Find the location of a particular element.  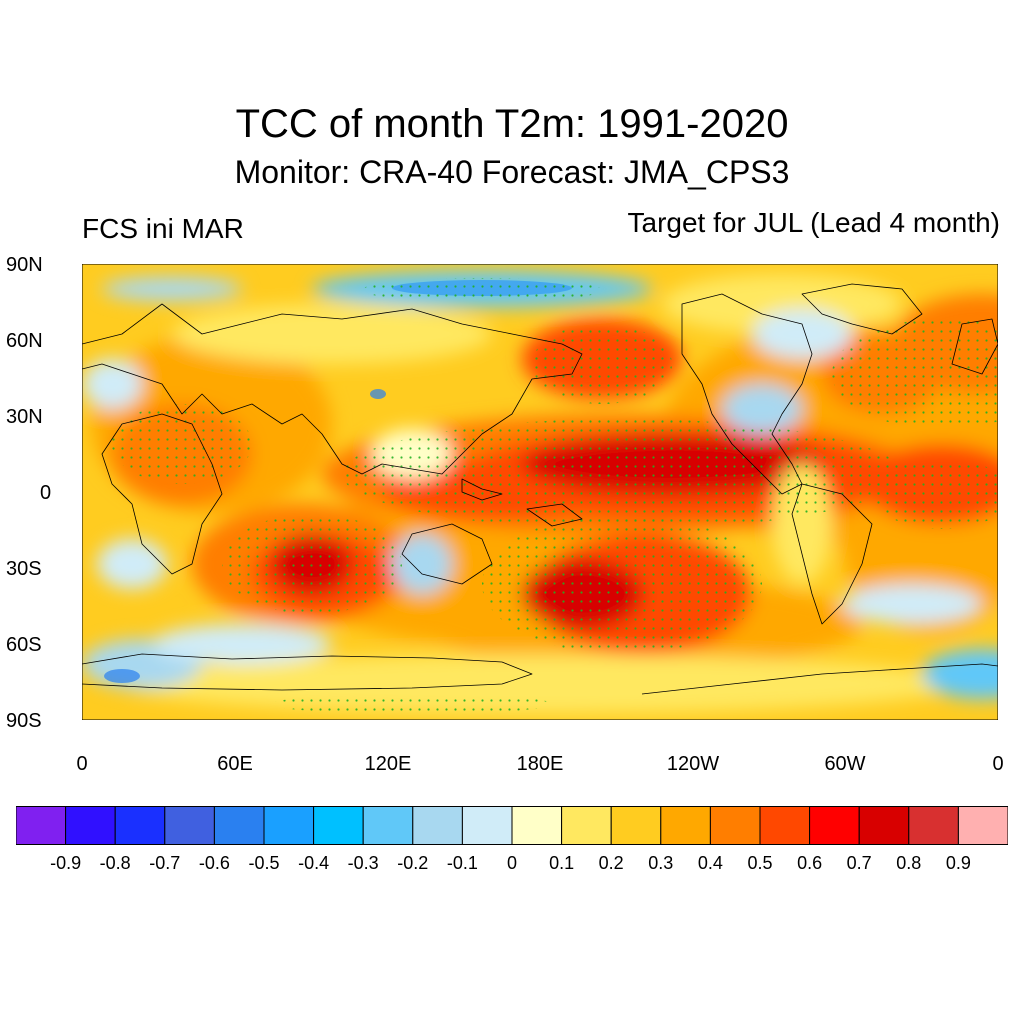

lat-label-90n: 90N is located at coordinates (24, 265).